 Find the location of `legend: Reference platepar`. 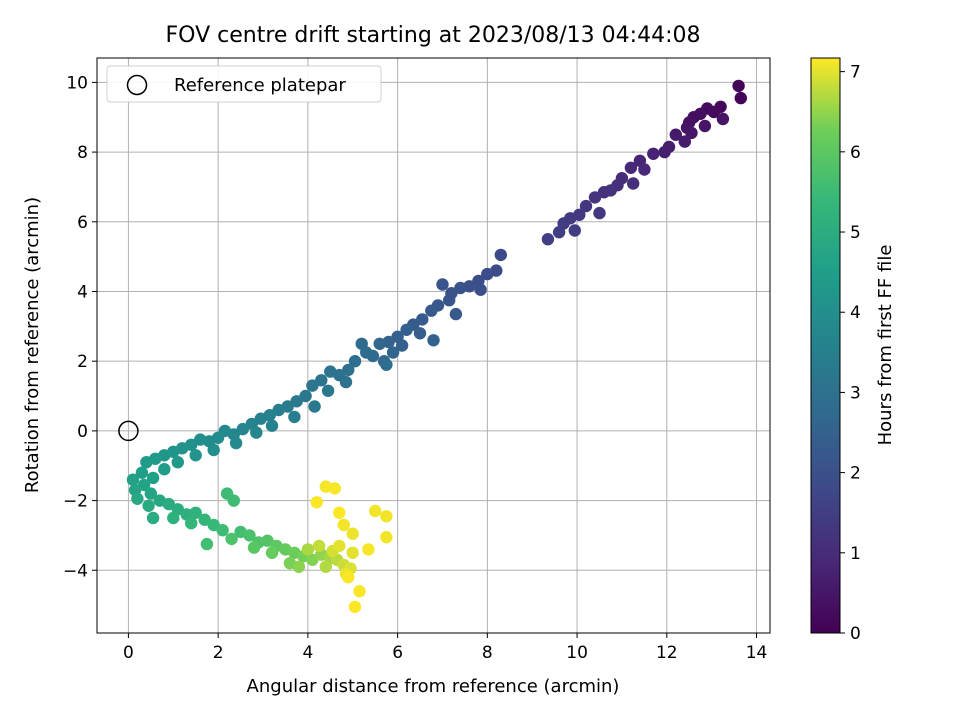

legend: Reference platepar is located at coordinates (244, 84).